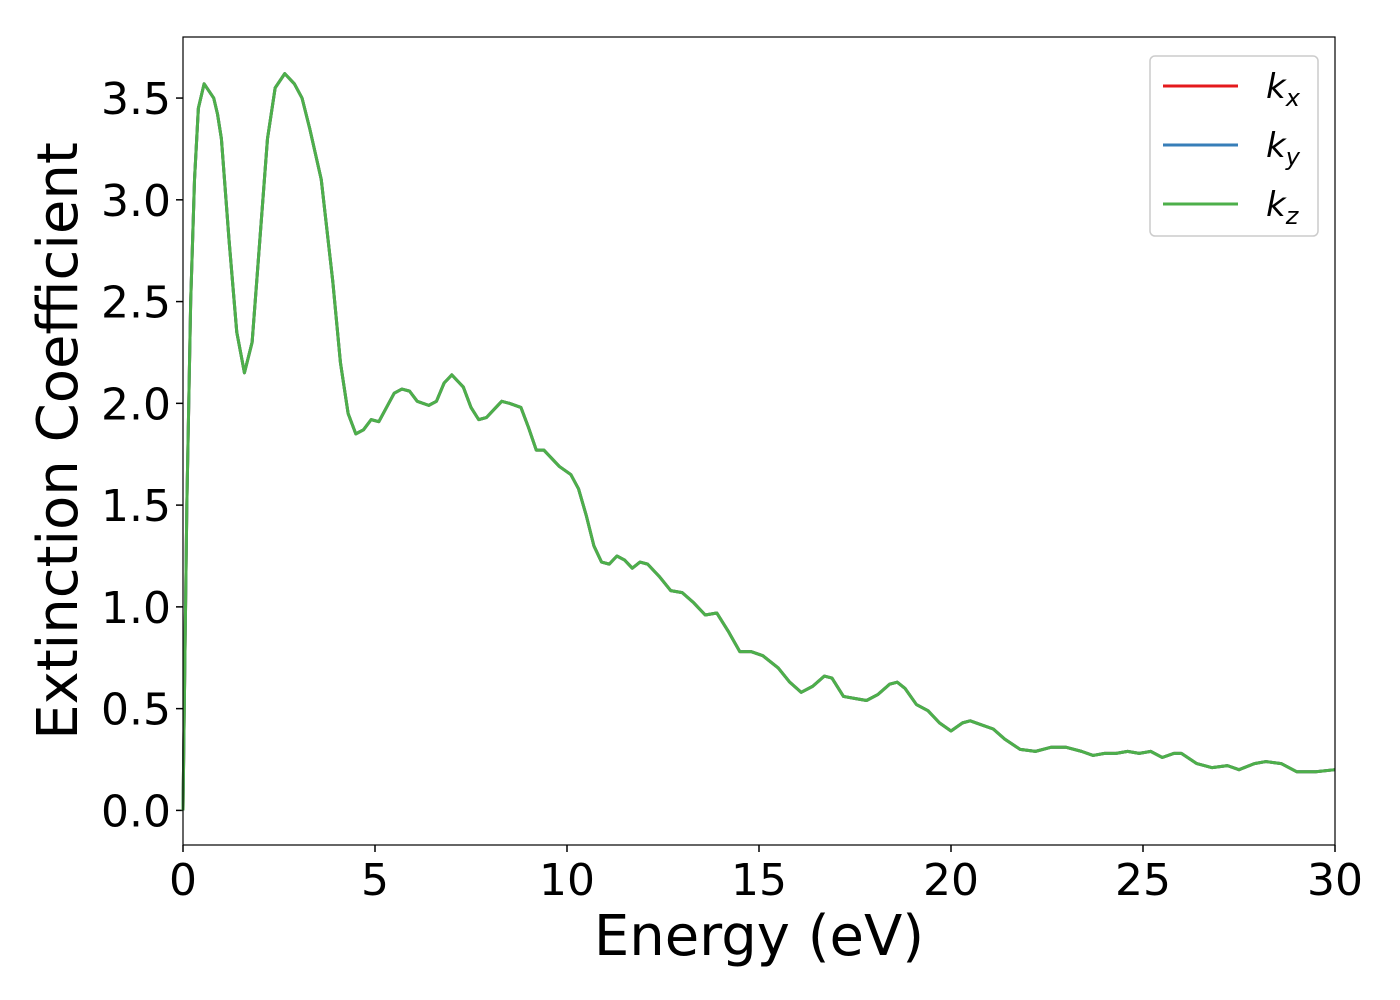 The height and width of the screenshot is (1000, 1400). Describe the element at coordinates (136, 201) in the screenshot. I see `y-tick-label: 3.0` at that location.